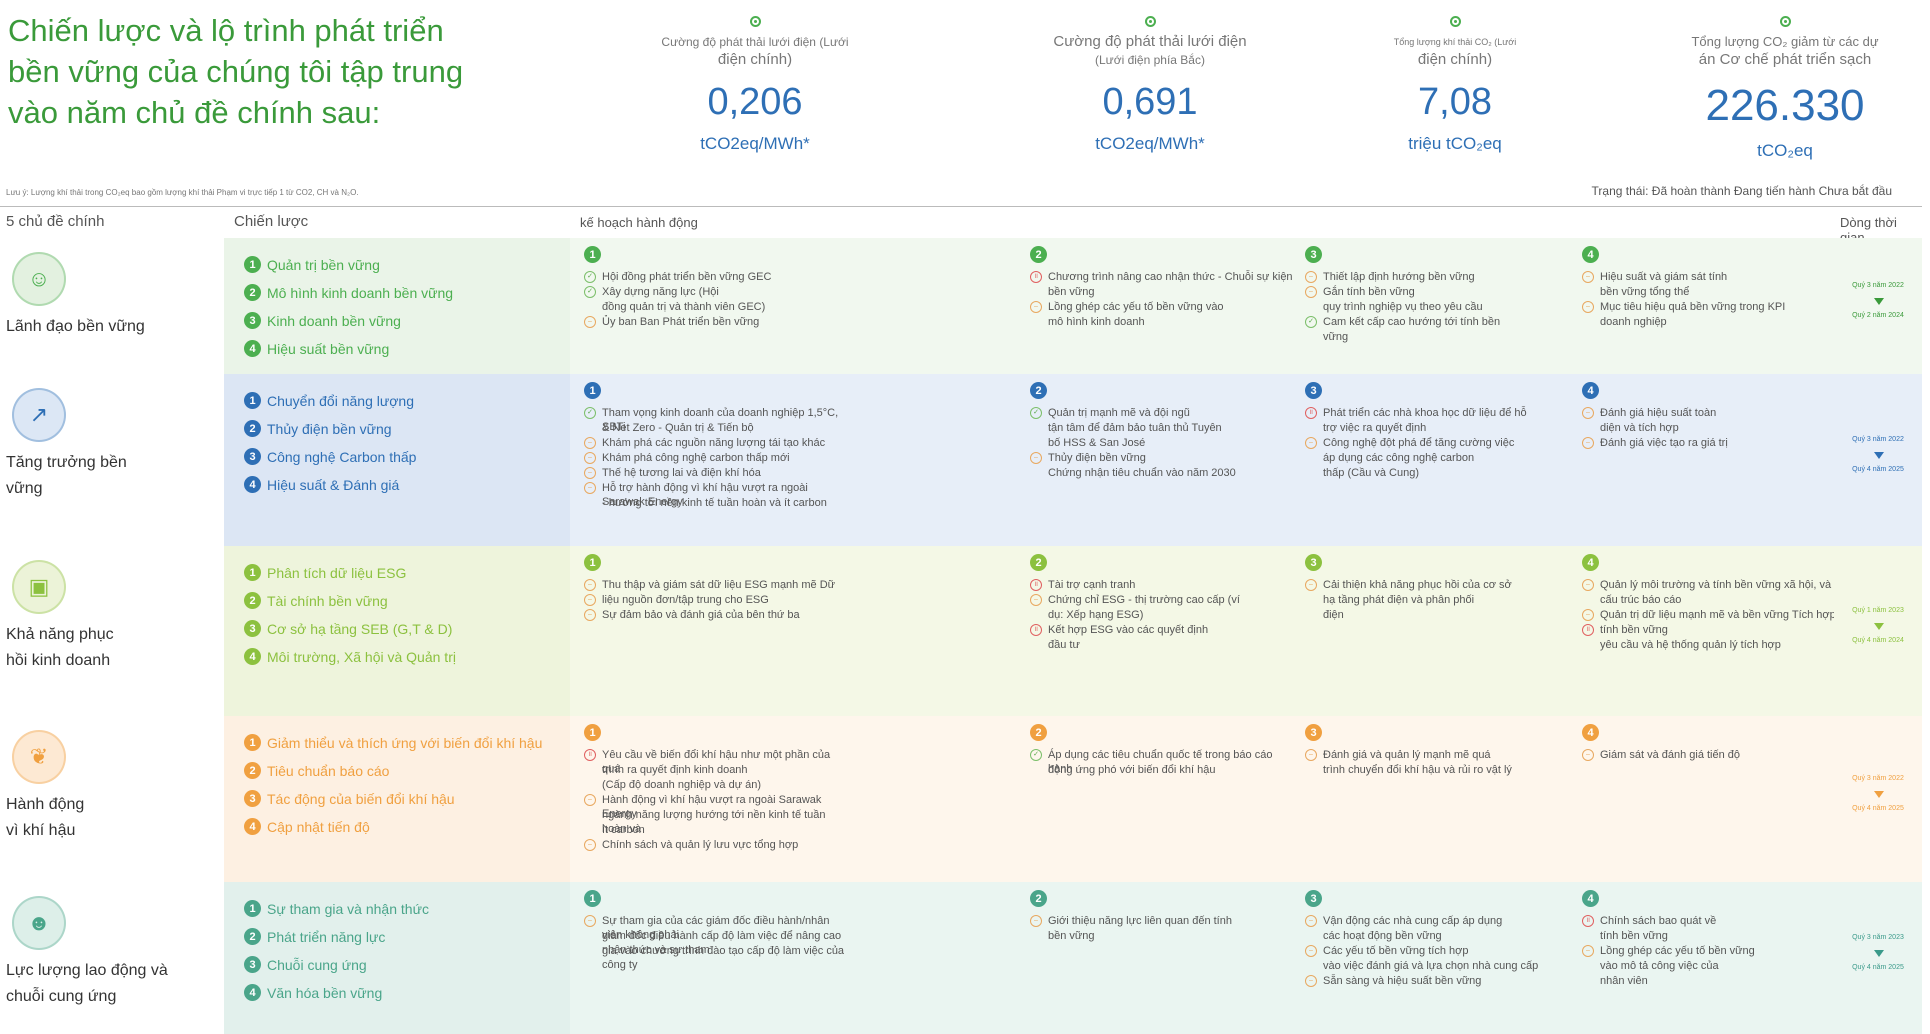 This screenshot has width=1930, height=1034. Describe the element at coordinates (1677, 951) in the screenshot. I see `action-text: Lồng ghép các yếu tố bền vững` at that location.